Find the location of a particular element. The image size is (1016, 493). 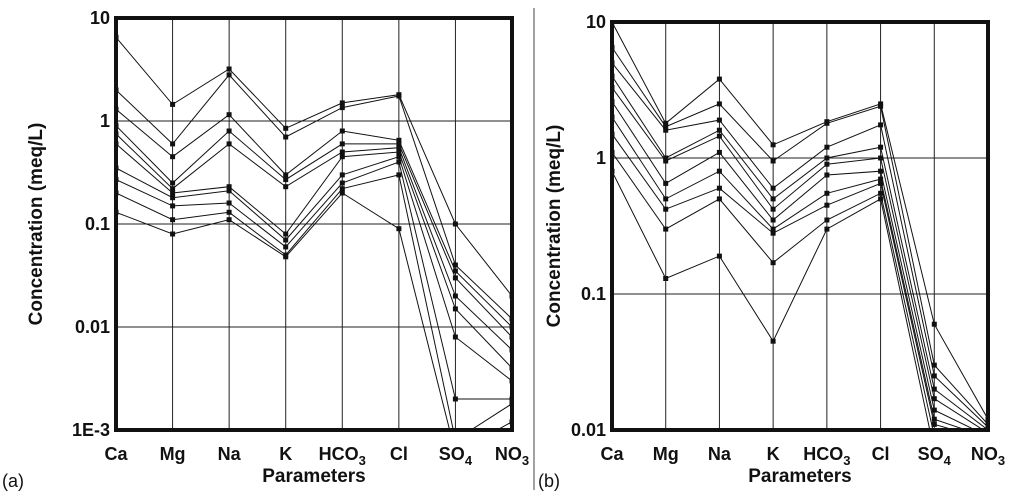

panel-label: (a) is located at coordinates (13, 481).